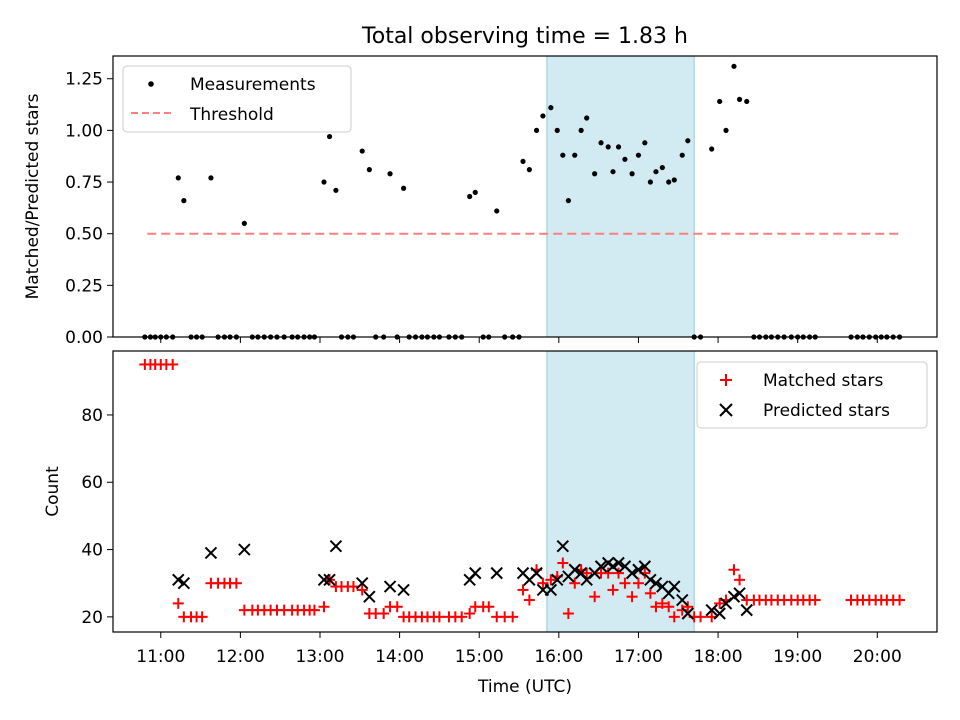  What do you see at coordinates (399, 657) in the screenshot?
I see `bottom-x-tick-label: 14:00` at bounding box center [399, 657].